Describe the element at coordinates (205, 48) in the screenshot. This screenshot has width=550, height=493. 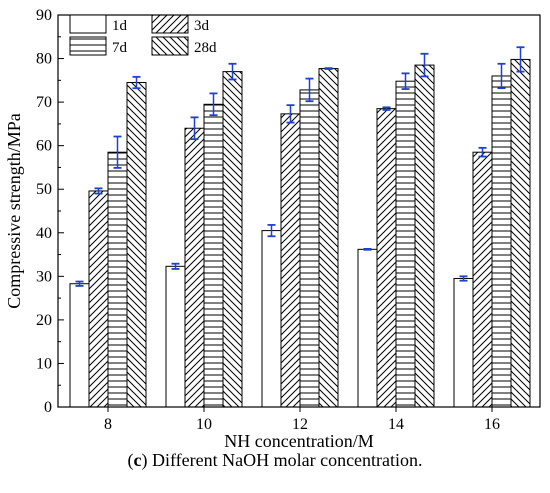
I see `legend-label-28d: 28d` at that location.